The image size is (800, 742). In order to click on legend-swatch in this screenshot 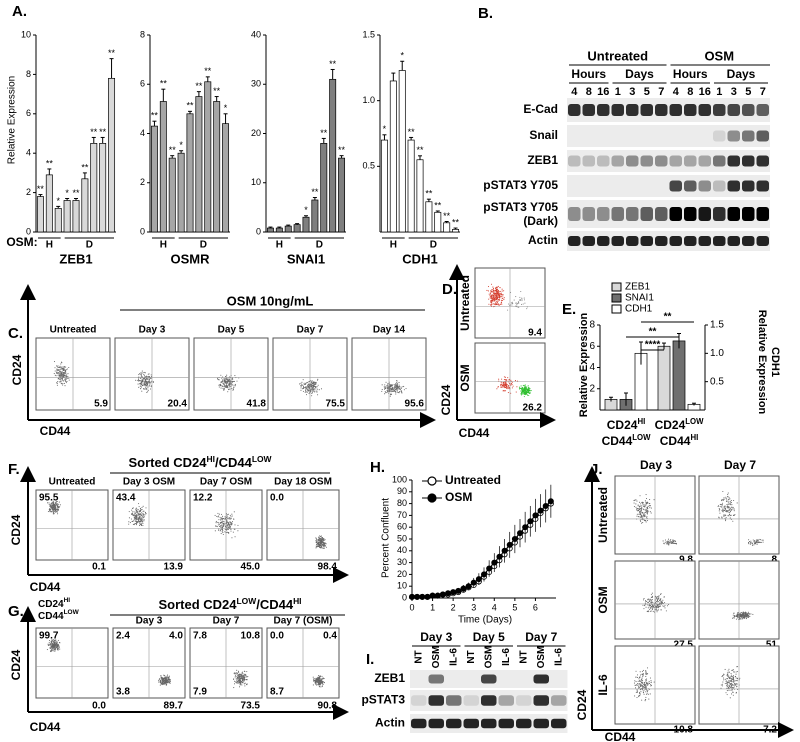, I will do `click(616, 309)`.